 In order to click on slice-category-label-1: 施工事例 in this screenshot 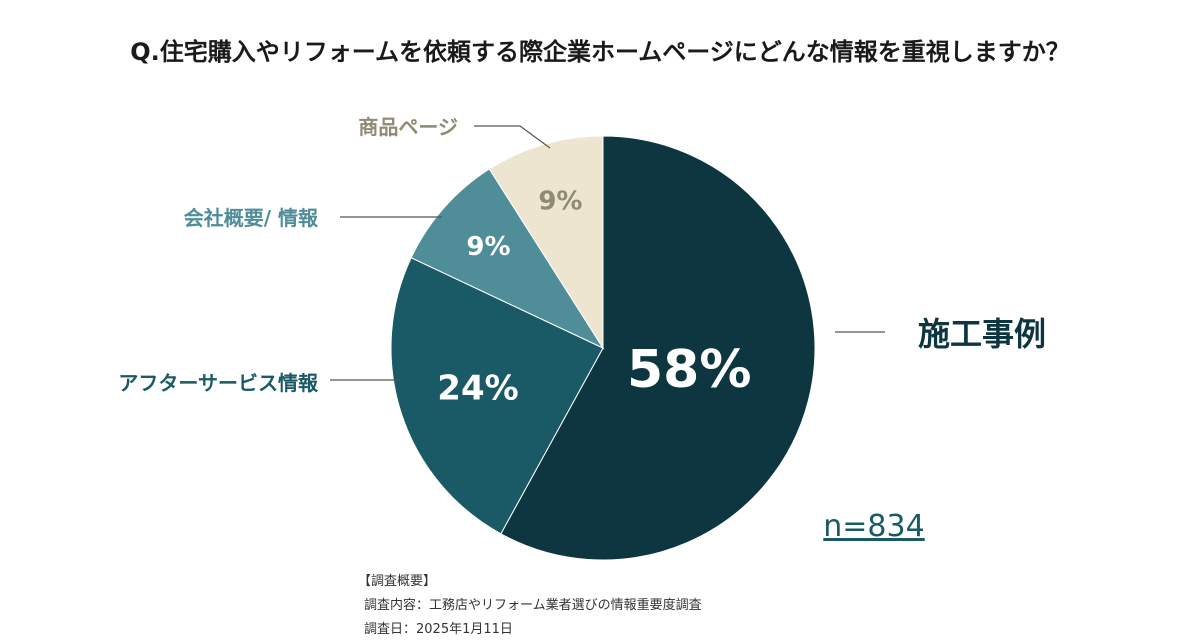, I will do `click(982, 334)`.